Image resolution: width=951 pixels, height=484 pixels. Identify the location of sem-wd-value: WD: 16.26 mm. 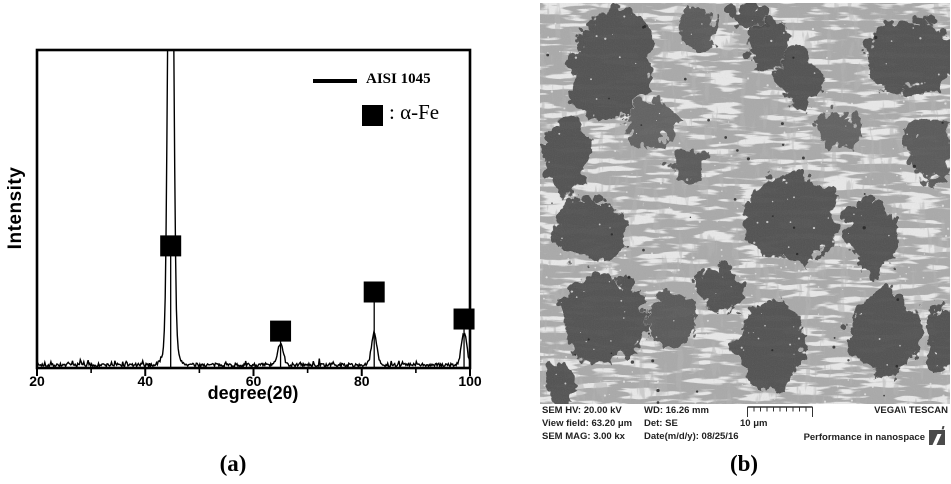
(676, 410).